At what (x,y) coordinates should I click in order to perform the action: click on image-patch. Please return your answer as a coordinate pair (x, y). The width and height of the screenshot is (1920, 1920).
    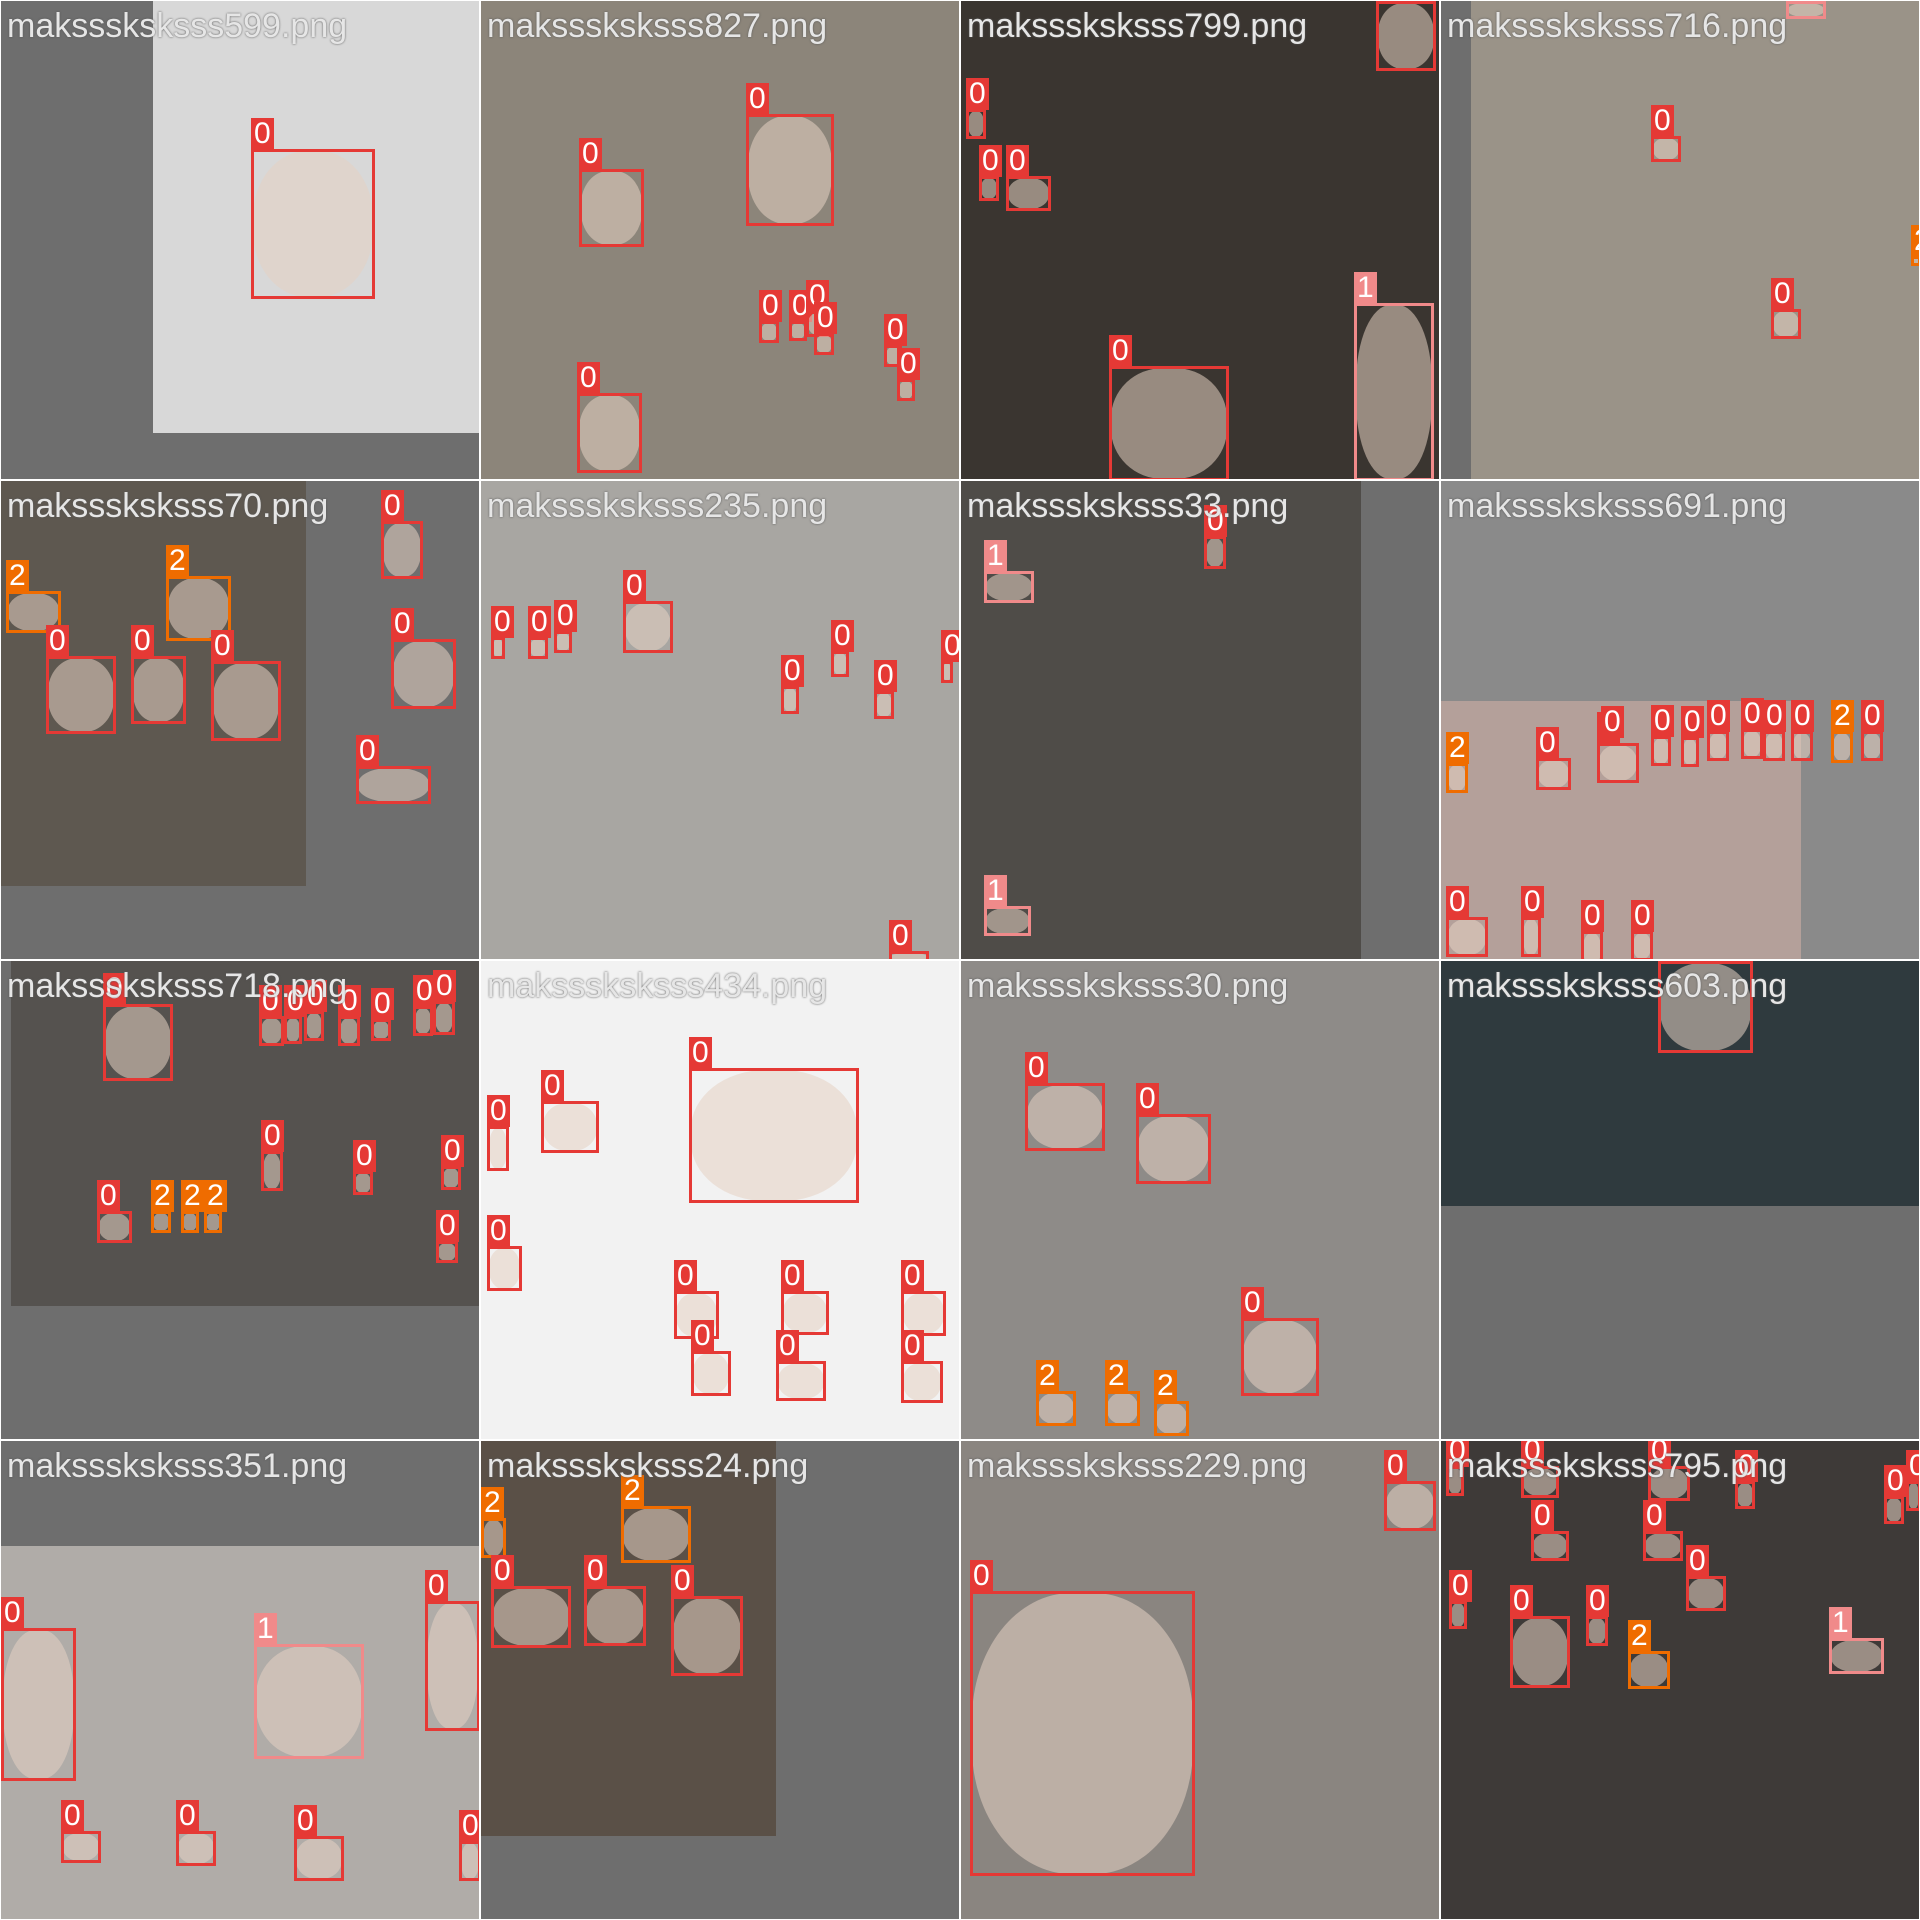
    Looking at the image, I should click on (720, 720).